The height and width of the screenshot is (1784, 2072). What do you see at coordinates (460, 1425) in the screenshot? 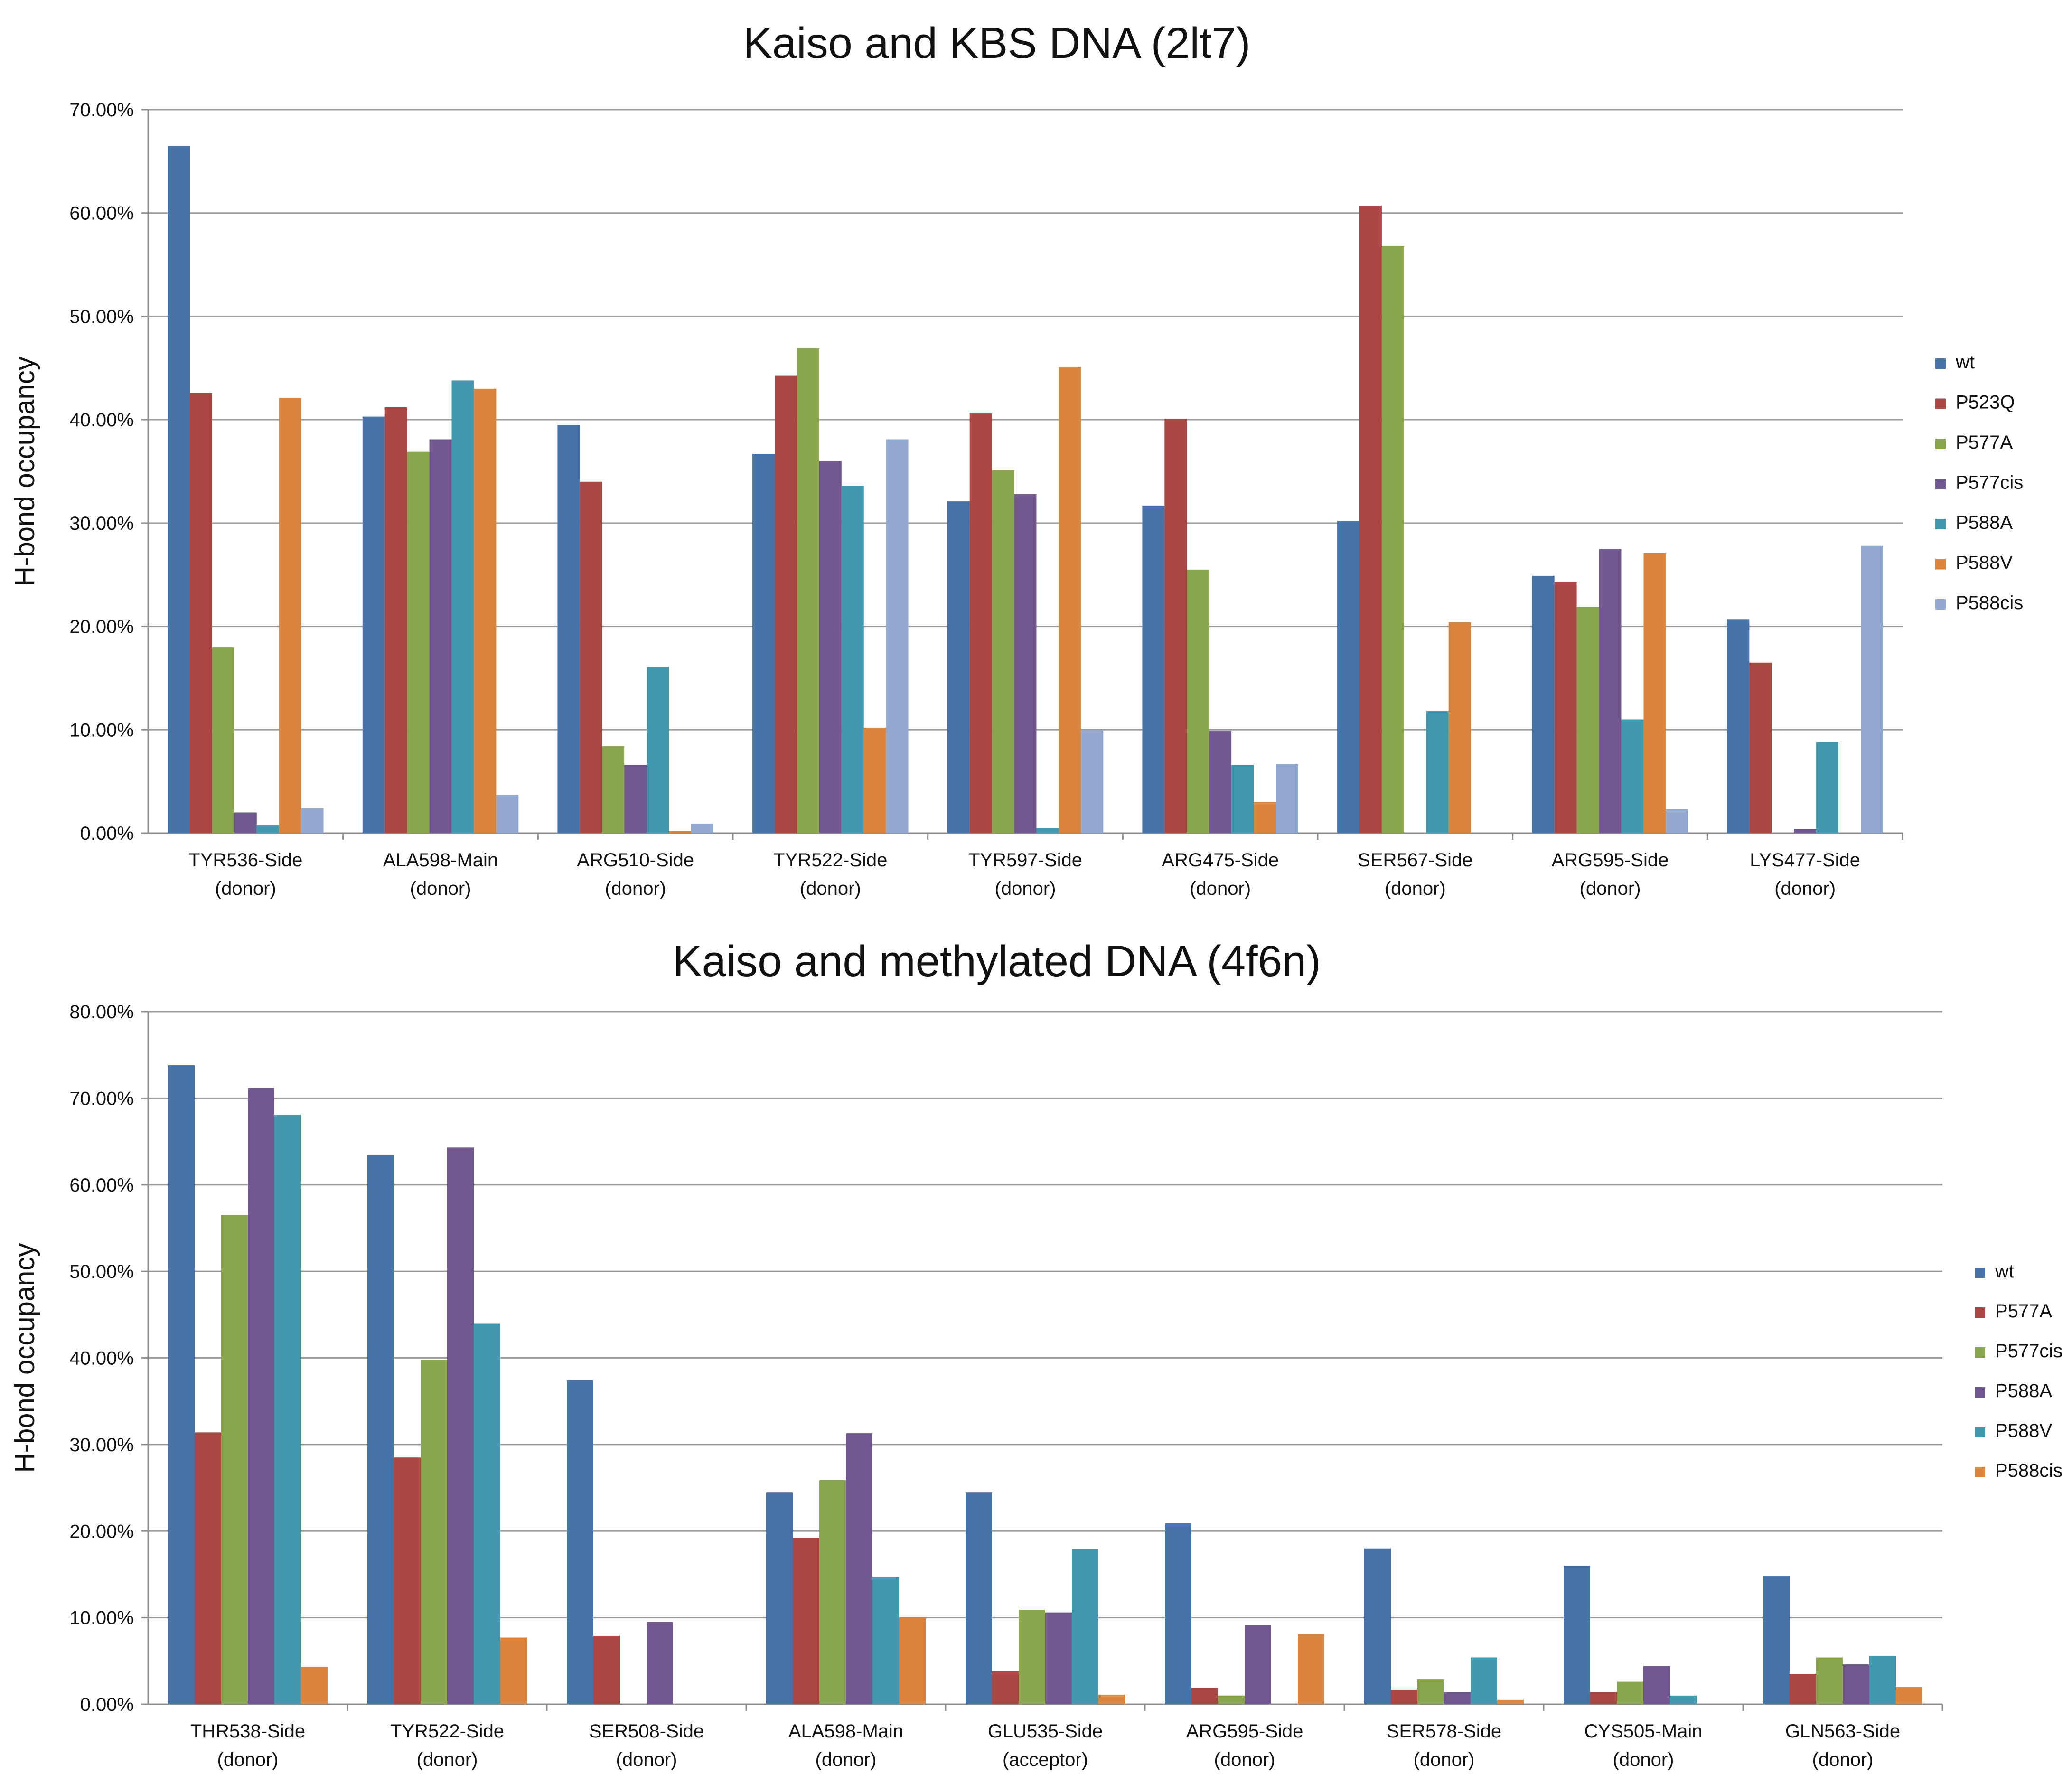
I see `bar-P588A-tyr522-side` at bounding box center [460, 1425].